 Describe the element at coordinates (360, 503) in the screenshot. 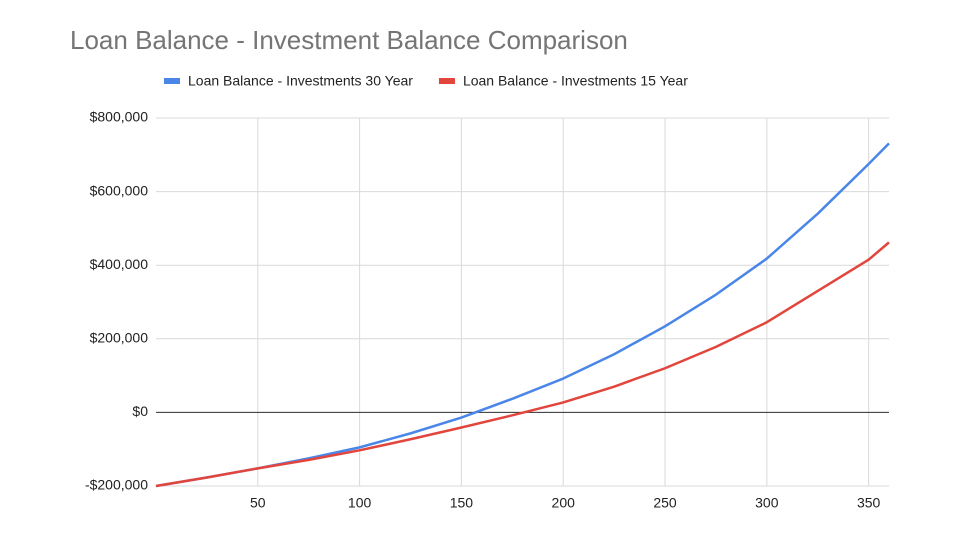

I see `x-tick-label: 100` at that location.